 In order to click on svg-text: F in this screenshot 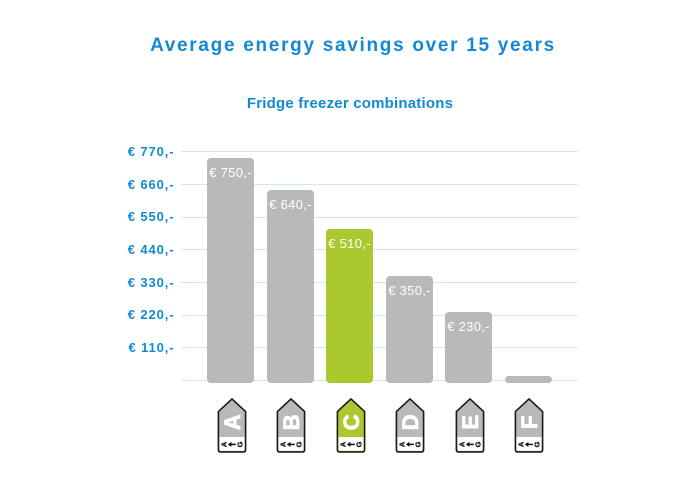, I will do `click(528, 422)`.